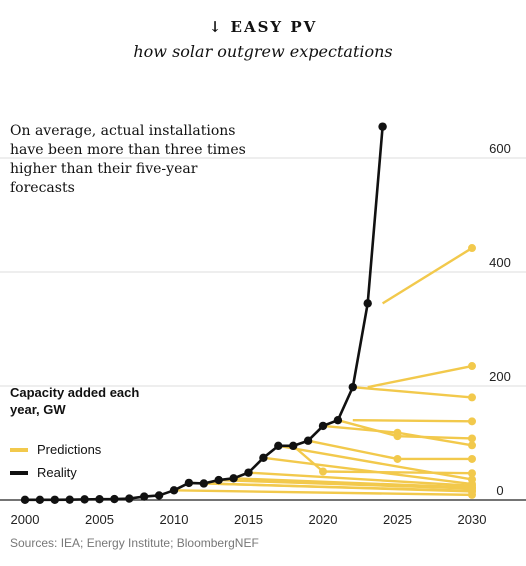  Describe the element at coordinates (278, 446) in the screenshot. I see `reality-point-2017` at that location.